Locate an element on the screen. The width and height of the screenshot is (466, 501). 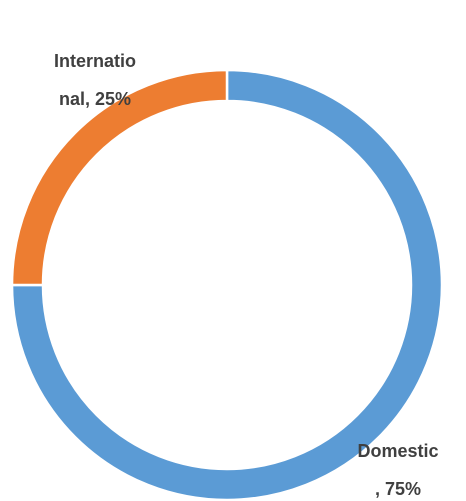
data-label: Domestic, 75% is located at coordinates (397, 470).